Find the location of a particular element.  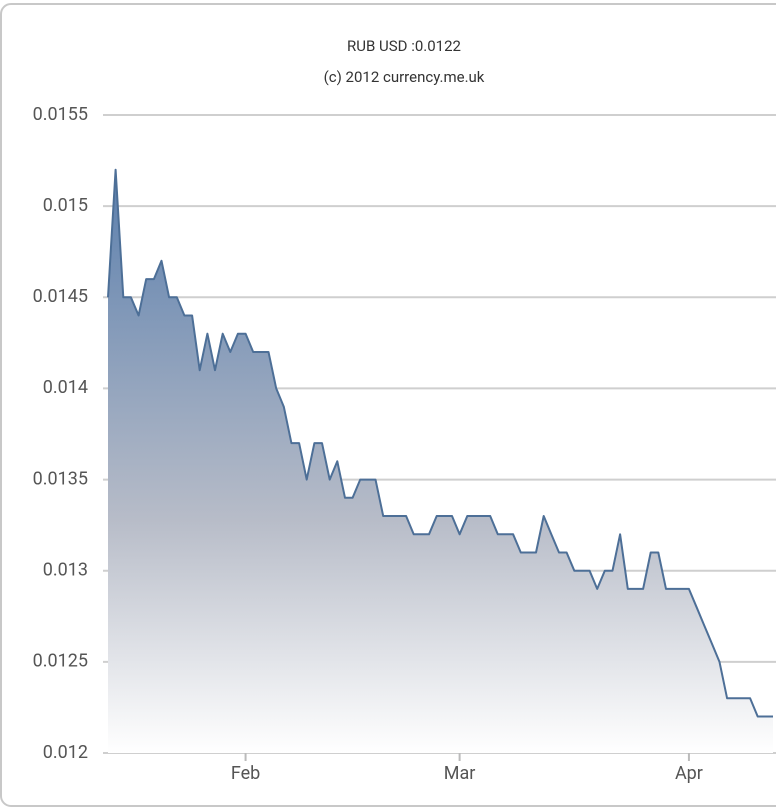

y-tick-label: 0.0145 is located at coordinates (60, 296).